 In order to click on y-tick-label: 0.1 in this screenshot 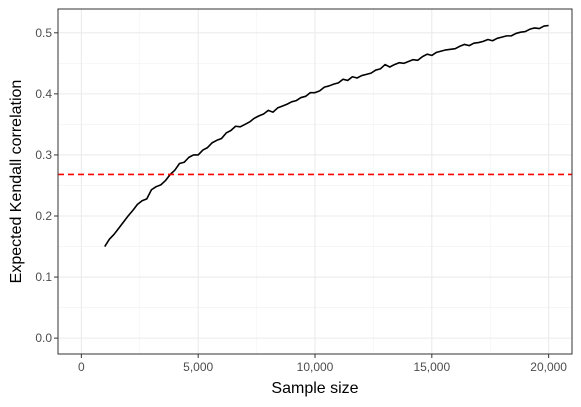, I will do `click(43, 277)`.